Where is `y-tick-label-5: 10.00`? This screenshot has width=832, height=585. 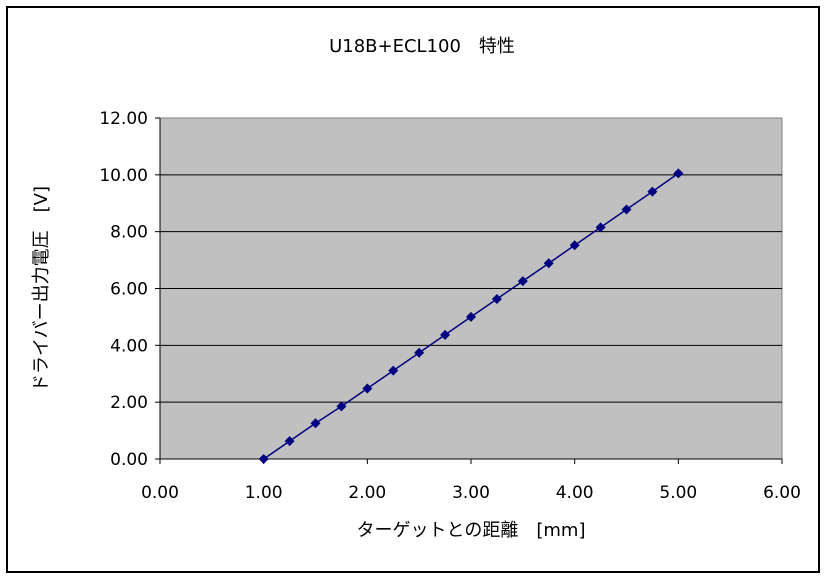 y-tick-label-5: 10.00 is located at coordinates (123, 176).